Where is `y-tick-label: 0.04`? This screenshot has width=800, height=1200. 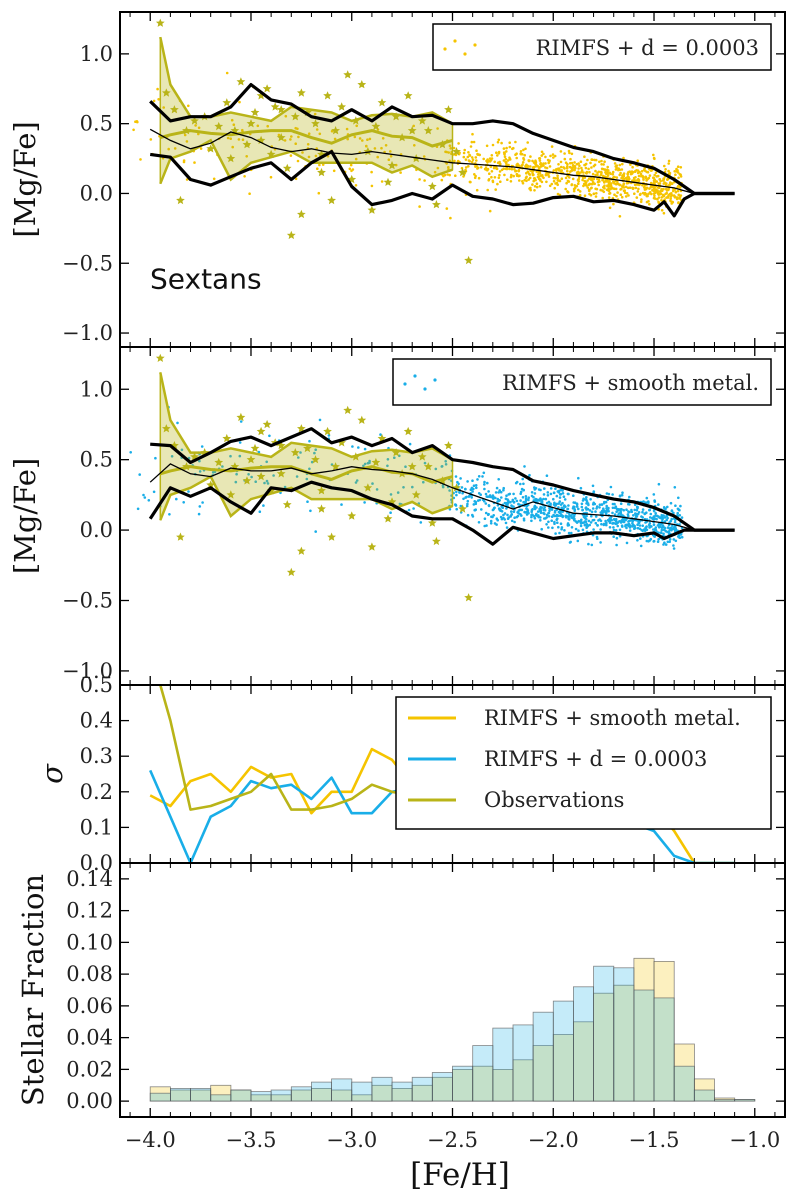
y-tick-label: 0.04 is located at coordinates (89, 1038).